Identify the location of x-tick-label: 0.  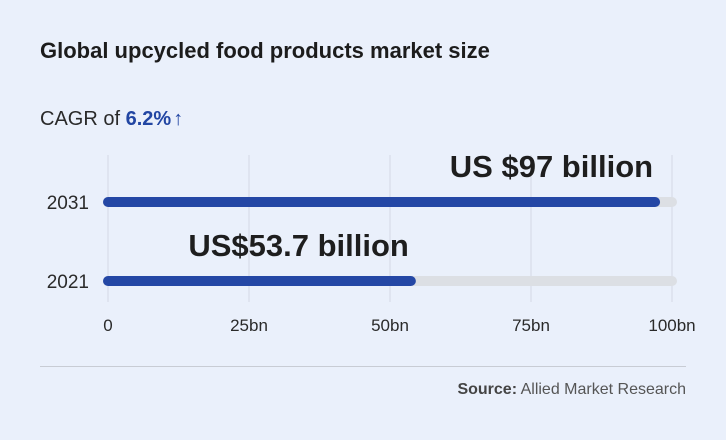
(107, 325).